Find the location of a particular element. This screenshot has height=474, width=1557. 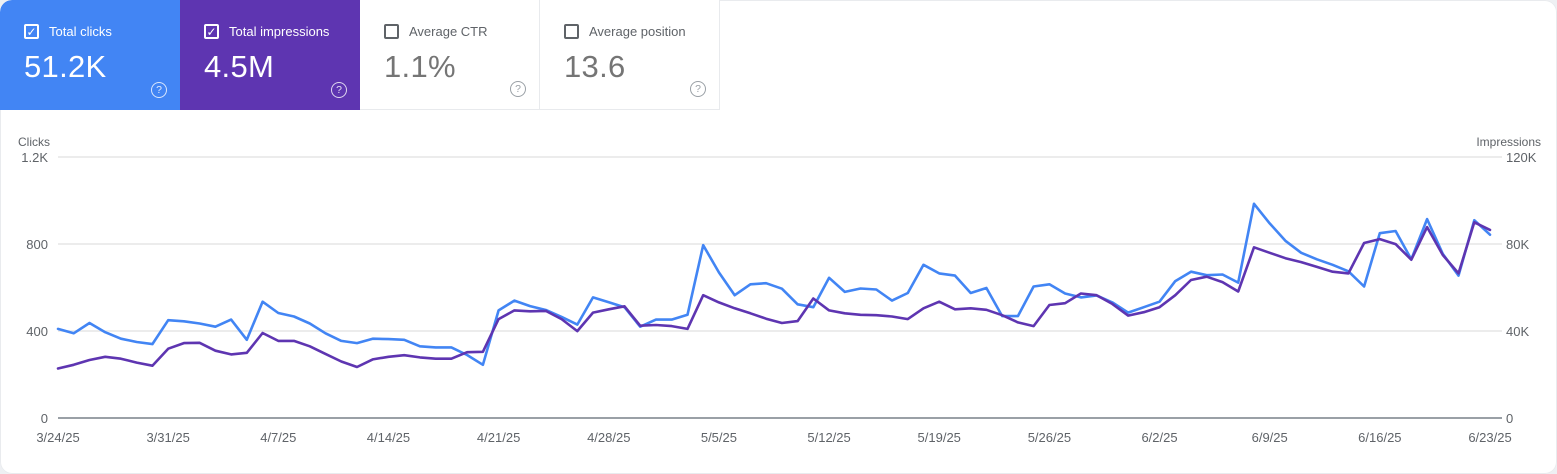

left-axis-tick: 400 is located at coordinates (37, 331).